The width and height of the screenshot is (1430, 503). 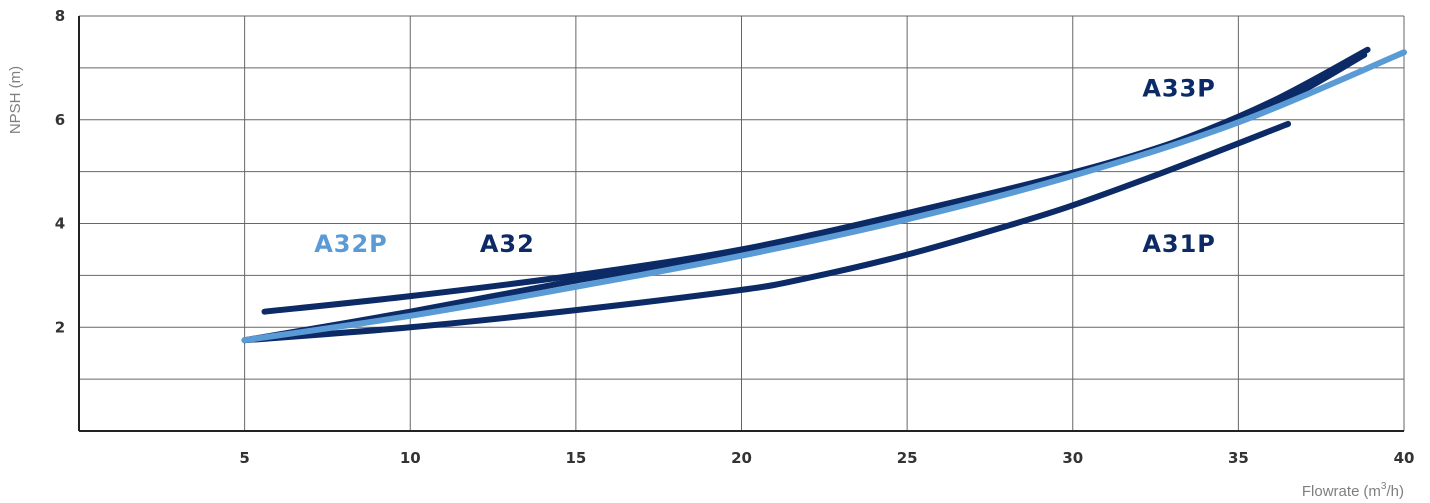 What do you see at coordinates (1072, 458) in the screenshot?
I see `x-tick-label-30: 30` at bounding box center [1072, 458].